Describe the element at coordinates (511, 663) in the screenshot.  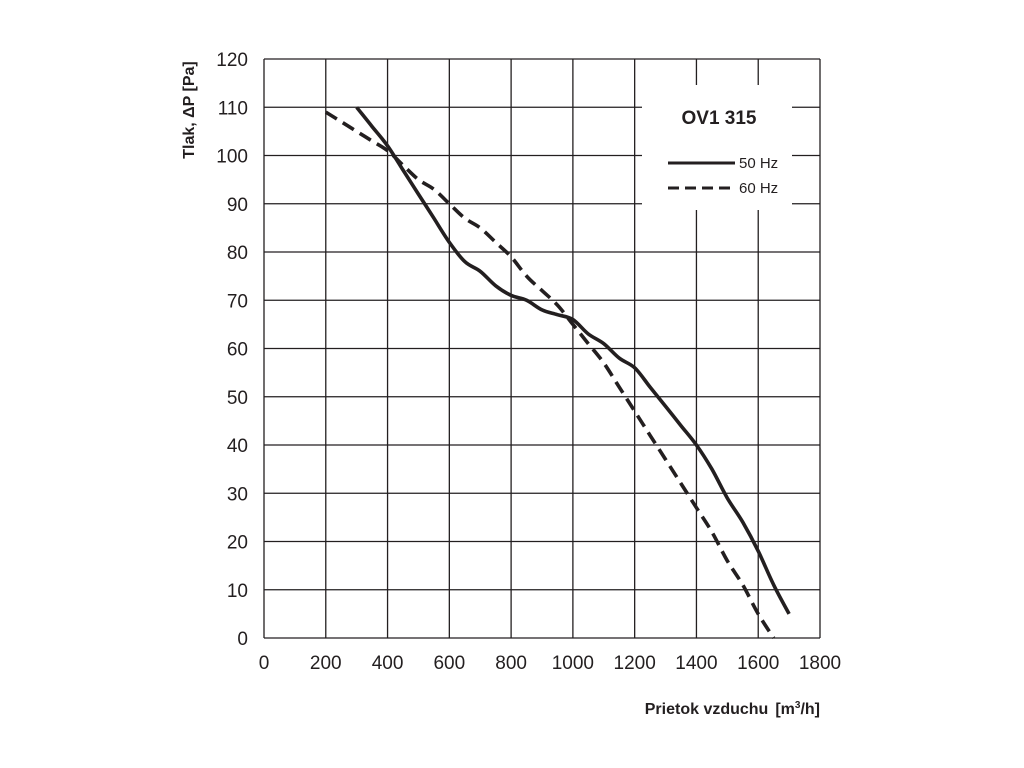
I see `x-tick-label: 800` at that location.